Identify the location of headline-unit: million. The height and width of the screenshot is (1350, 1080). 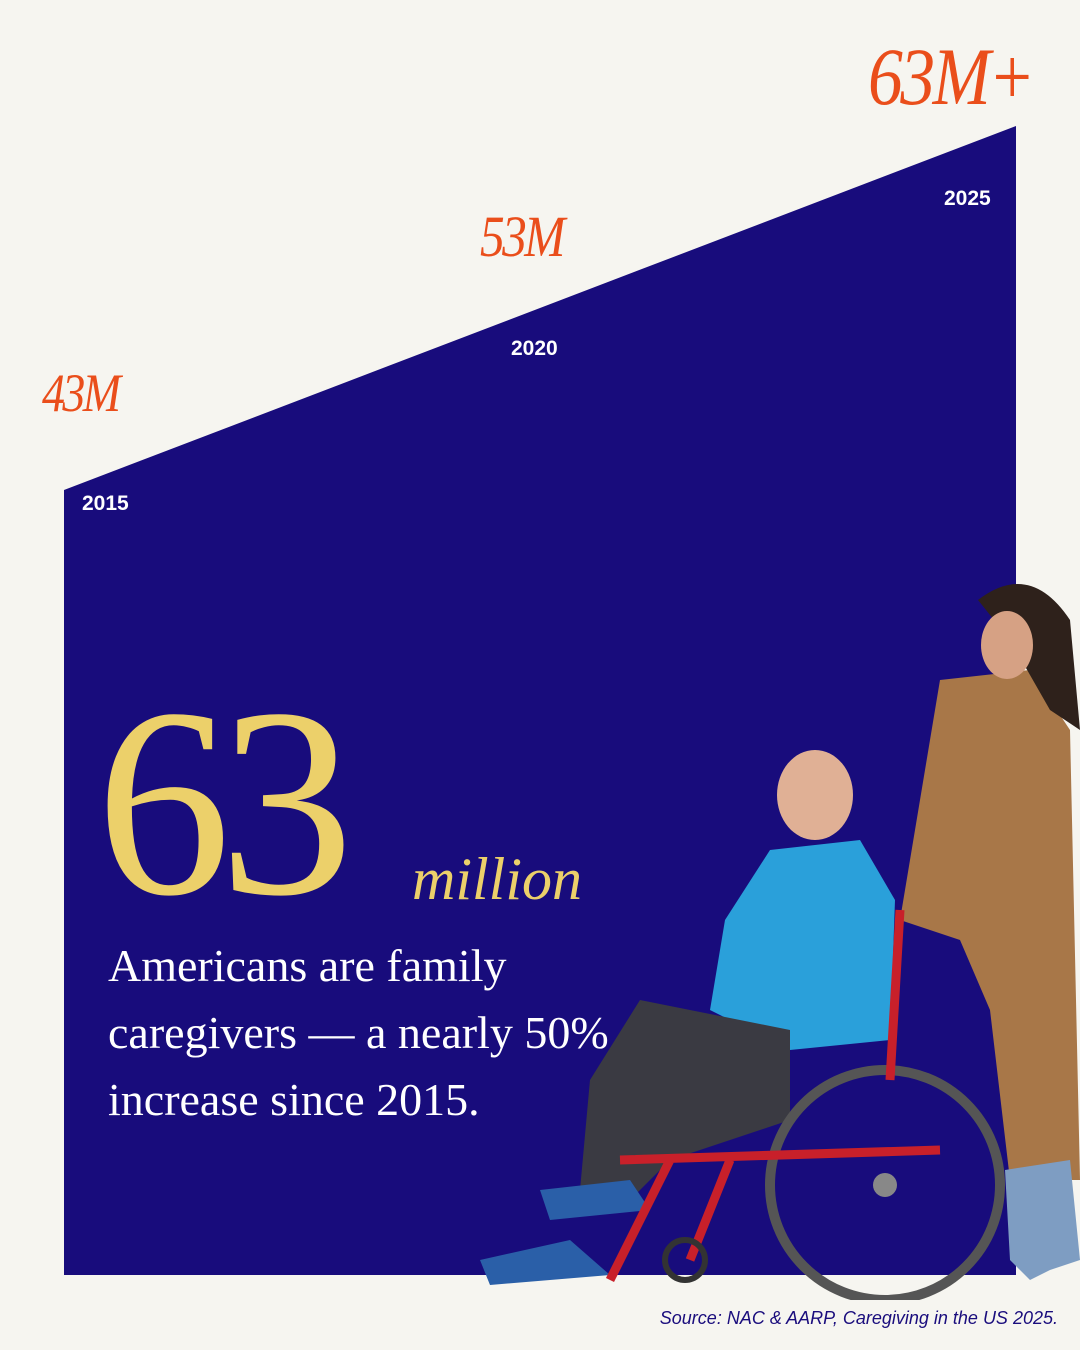
(497, 879).